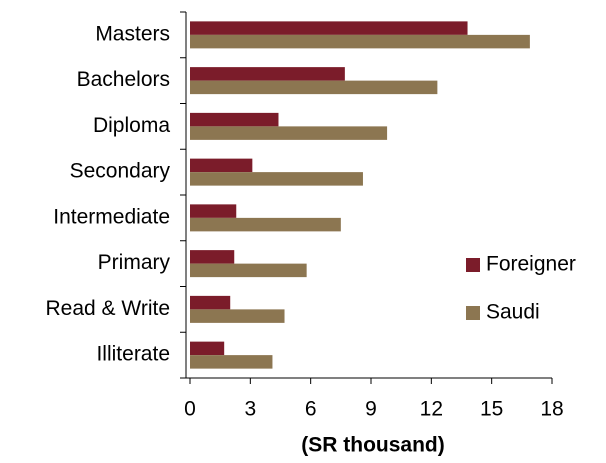 Image resolution: width=606 pixels, height=463 pixels. I want to click on y-tick-label: Masters, so click(132, 33).